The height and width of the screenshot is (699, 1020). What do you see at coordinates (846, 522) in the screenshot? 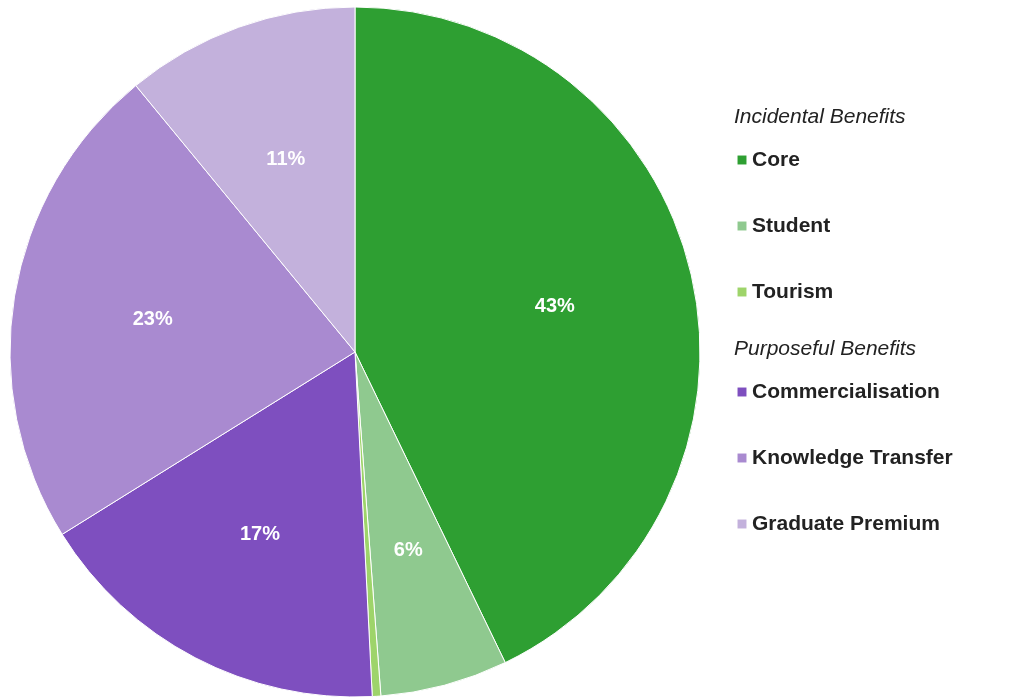
I see `legend-label: Graduate Premium` at bounding box center [846, 522].